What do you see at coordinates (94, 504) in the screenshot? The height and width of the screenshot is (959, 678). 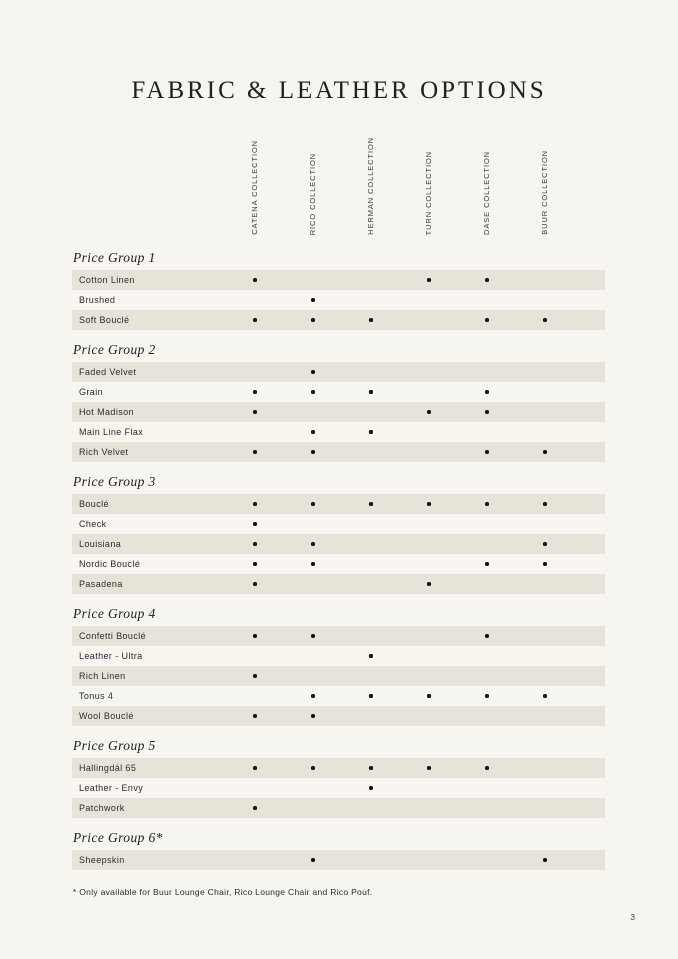 I see `fabric-name: Bouclé` at bounding box center [94, 504].